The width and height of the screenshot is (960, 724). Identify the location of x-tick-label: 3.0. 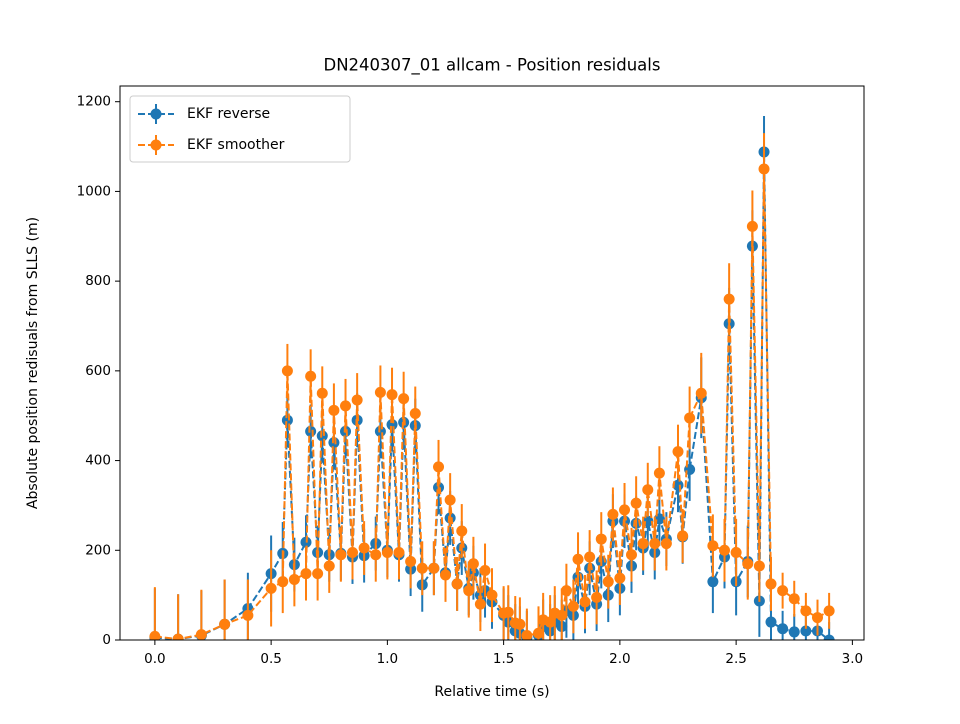
(852, 659).